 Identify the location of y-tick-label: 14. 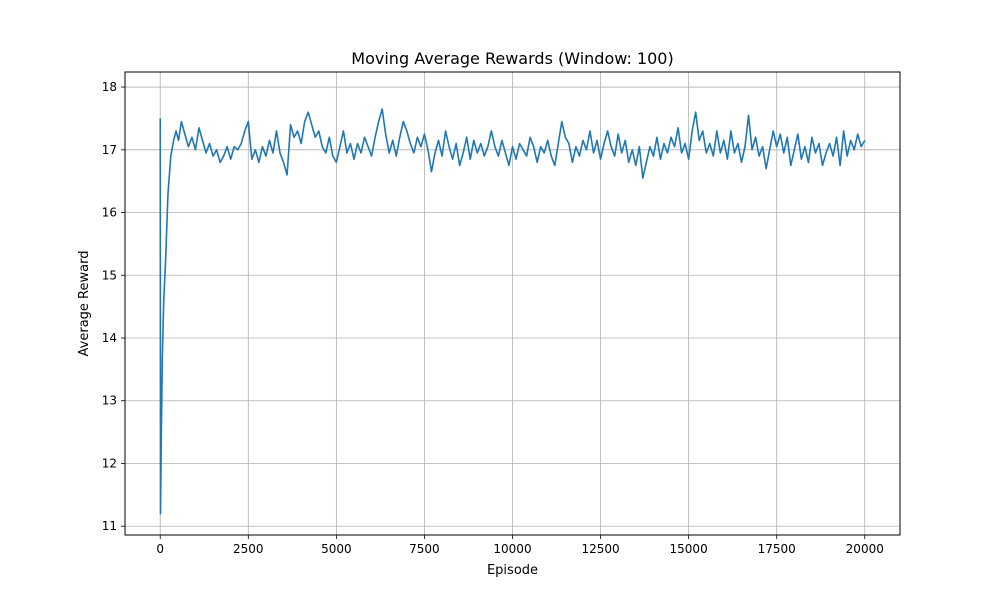
(109, 338).